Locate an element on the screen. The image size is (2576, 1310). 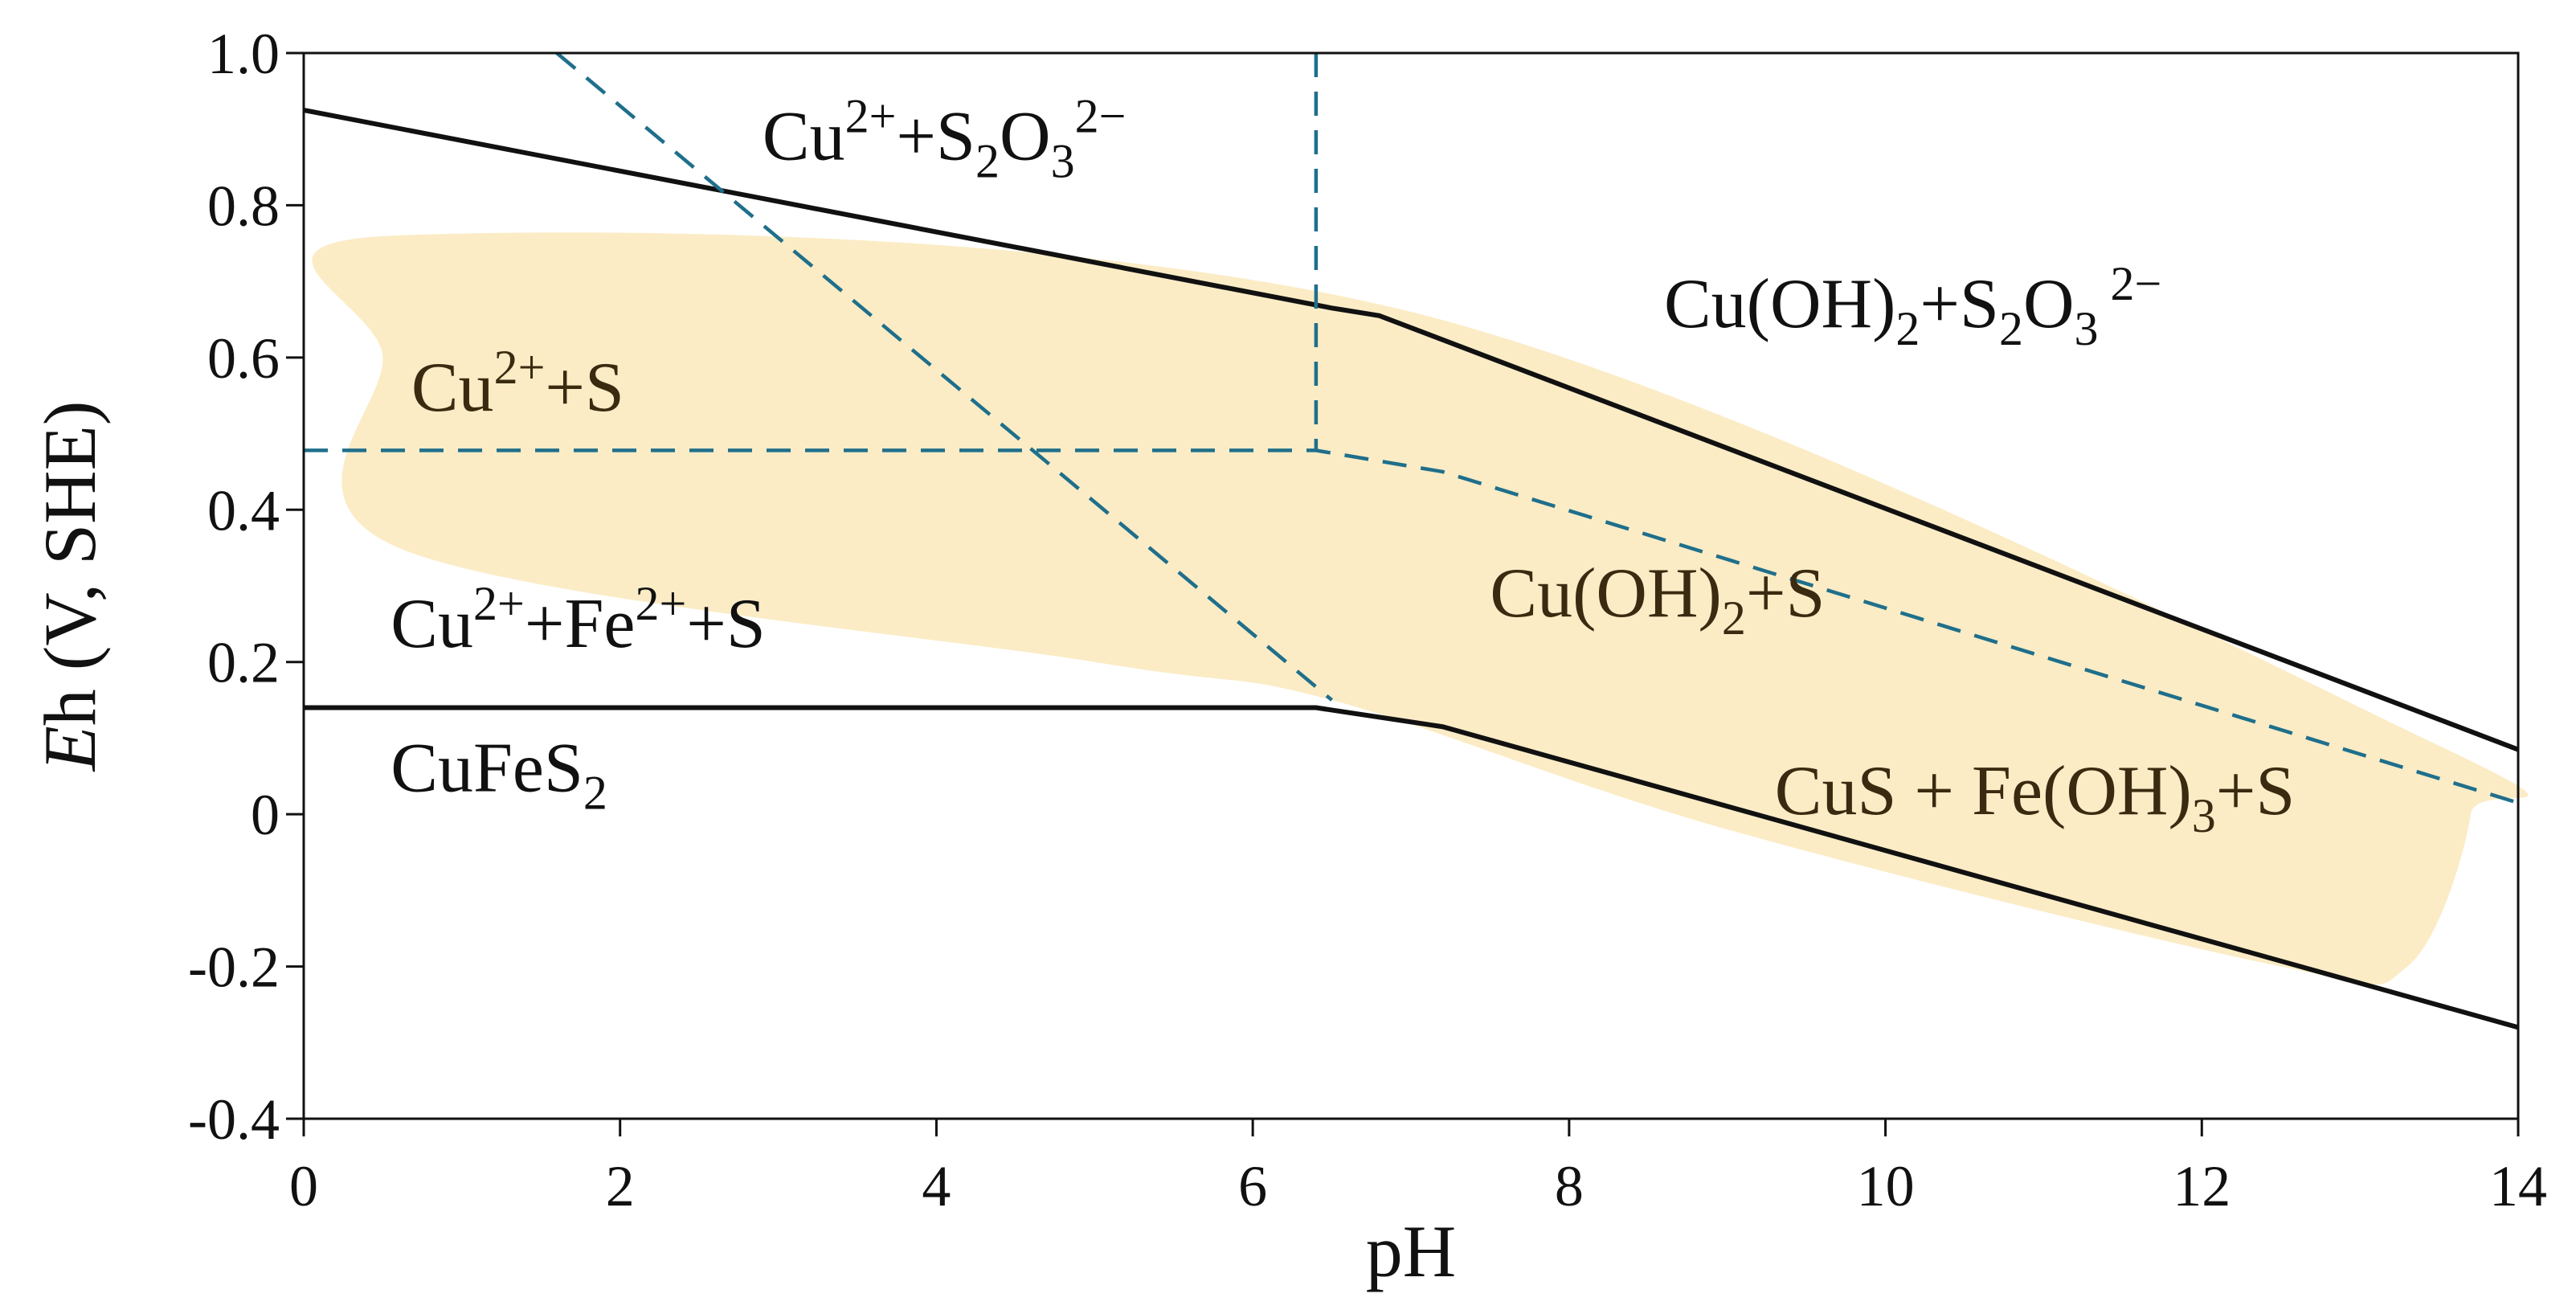
y-axis-title: Eh (V, SHE) is located at coordinates (70, 587).